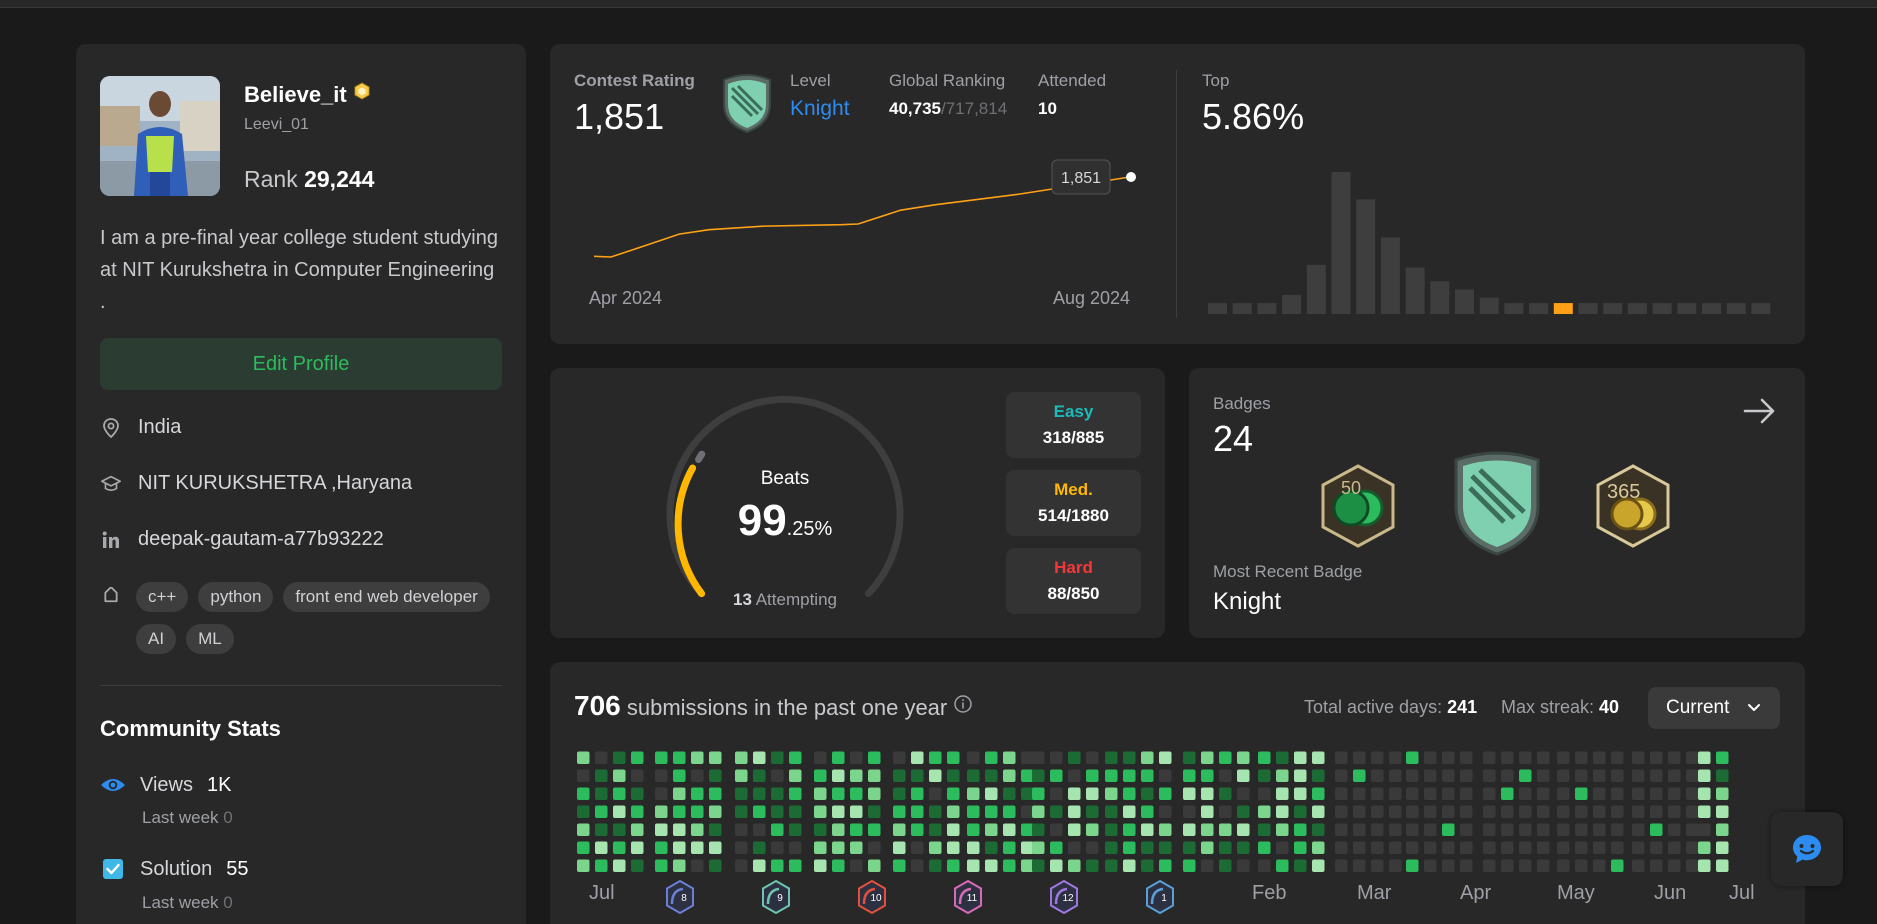 The image size is (1877, 924). I want to click on active-days-value: 241, so click(1462, 707).